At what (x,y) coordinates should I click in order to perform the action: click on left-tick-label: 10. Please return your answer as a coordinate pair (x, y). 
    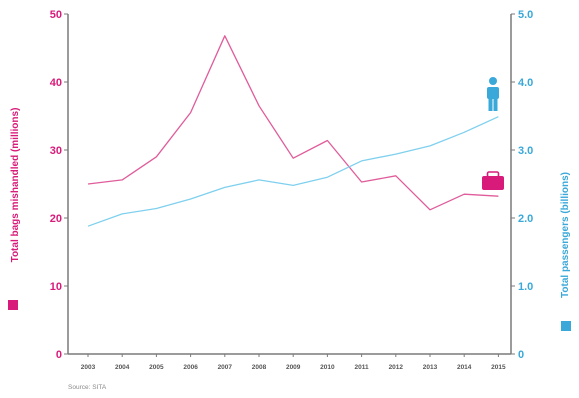
    Looking at the image, I should click on (56, 287).